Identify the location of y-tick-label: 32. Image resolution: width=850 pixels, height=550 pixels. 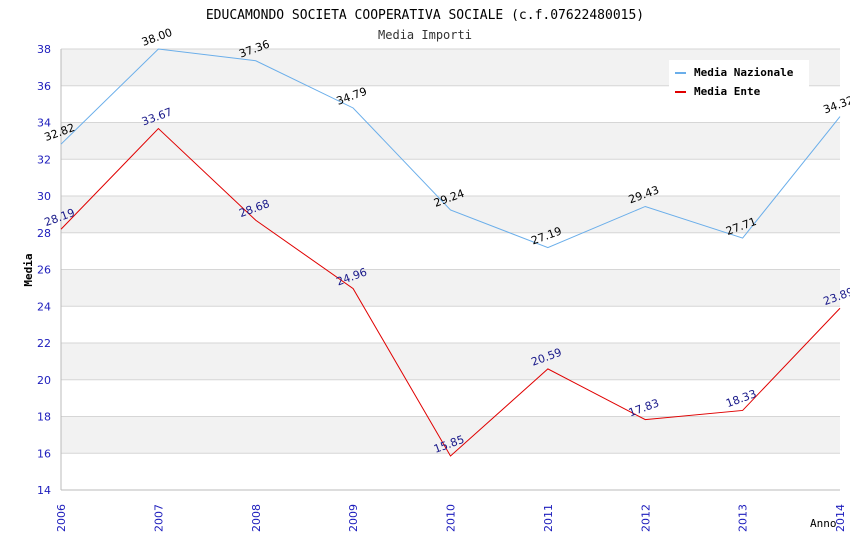
(44, 159).